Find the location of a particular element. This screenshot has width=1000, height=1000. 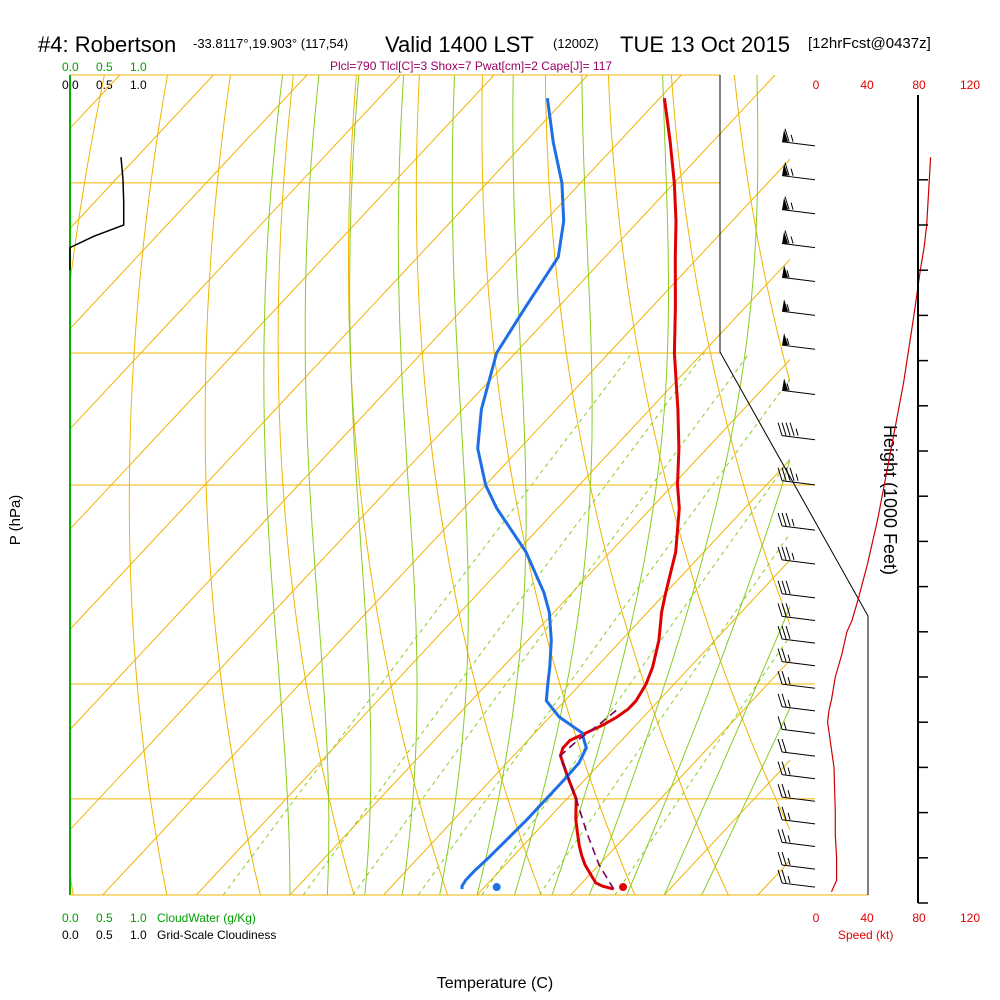

cloud-top-green-1: 0.5 is located at coordinates (104, 67).